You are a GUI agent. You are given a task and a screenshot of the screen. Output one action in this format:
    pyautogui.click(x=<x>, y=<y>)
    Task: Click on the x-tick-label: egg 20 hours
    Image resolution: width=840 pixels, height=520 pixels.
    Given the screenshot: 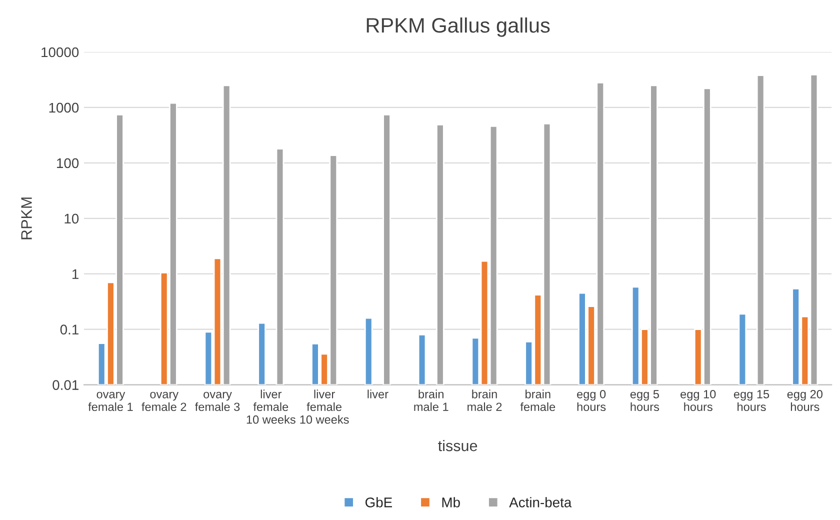 What is the action you would take?
    pyautogui.click(x=804, y=401)
    